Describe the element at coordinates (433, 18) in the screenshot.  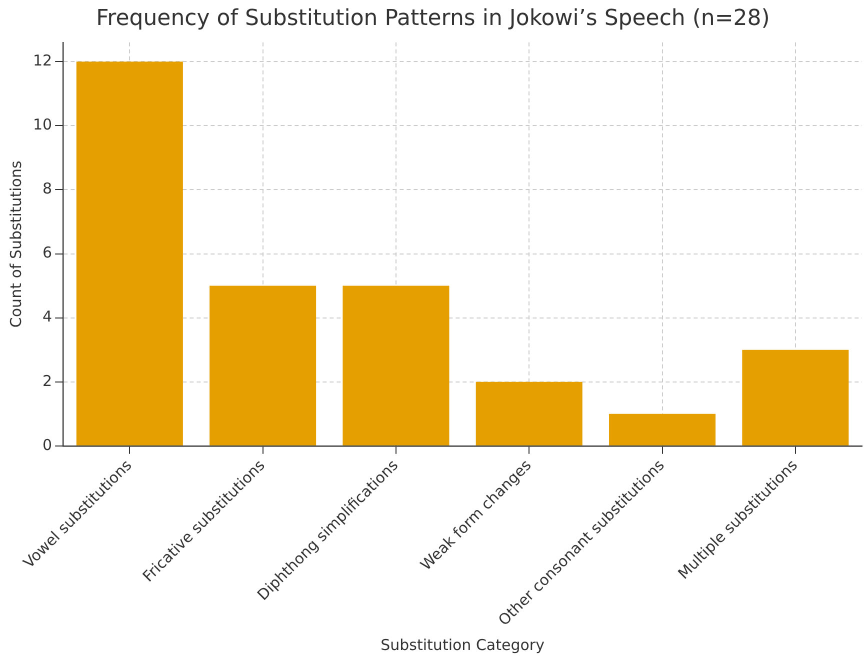
I see `chart-title: Frequency of Substitution Patterns in Jokowi’s Speech (n=28)` at that location.